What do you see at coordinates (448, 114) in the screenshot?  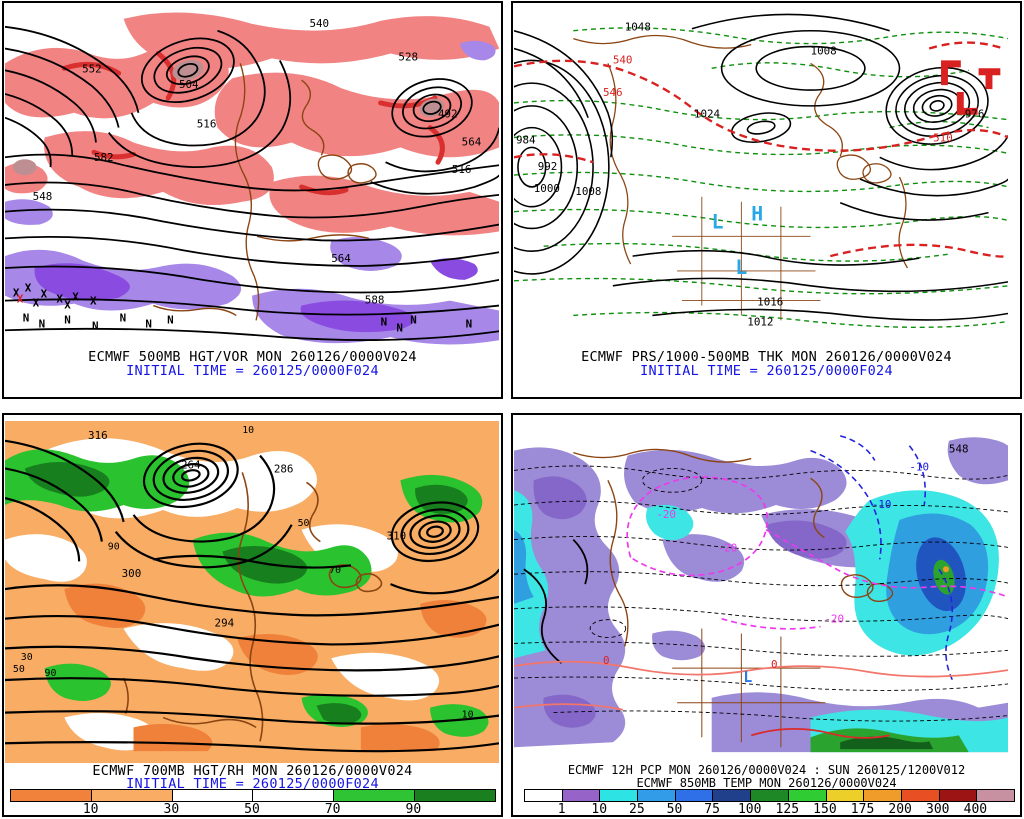 I see `contour-label: 492` at bounding box center [448, 114].